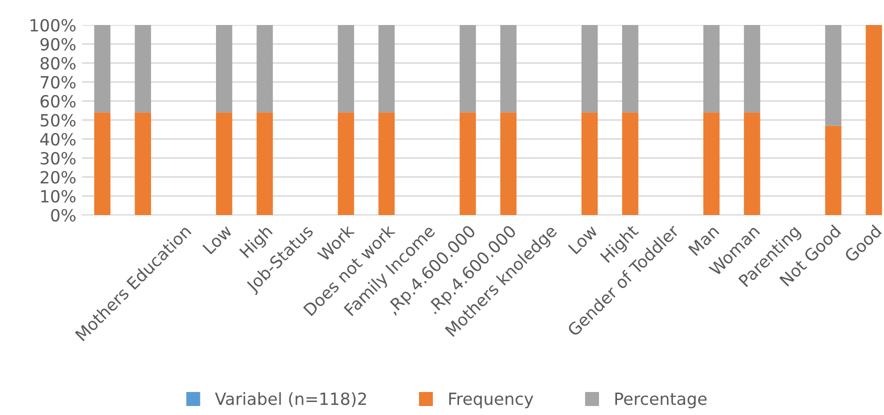 The width and height of the screenshot is (884, 415). What do you see at coordinates (58, 139) in the screenshot?
I see `y-tick-label: 40%` at bounding box center [58, 139].